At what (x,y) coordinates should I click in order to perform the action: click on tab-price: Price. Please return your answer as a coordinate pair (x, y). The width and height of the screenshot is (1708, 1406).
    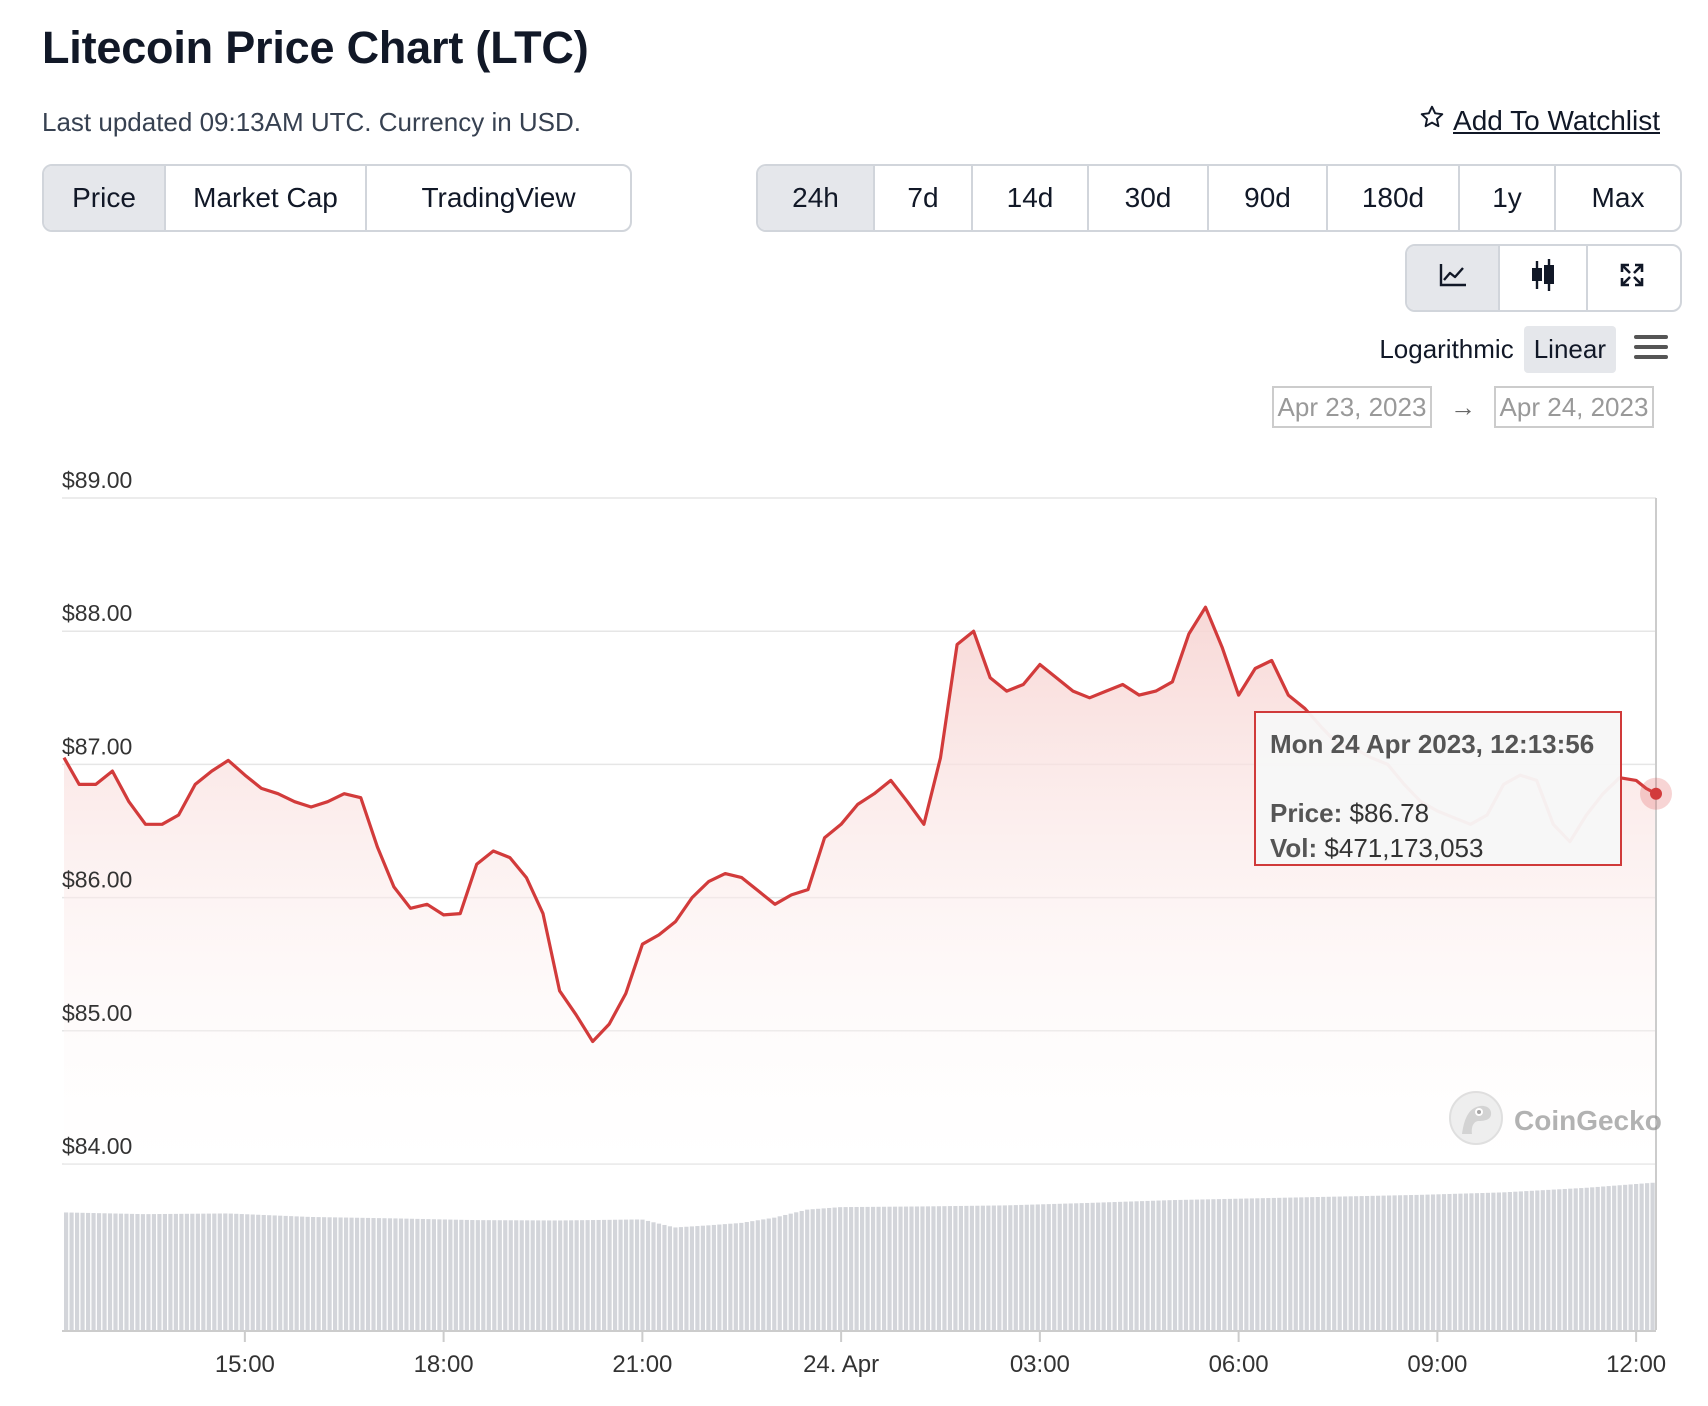
    Looking at the image, I should click on (105, 198).